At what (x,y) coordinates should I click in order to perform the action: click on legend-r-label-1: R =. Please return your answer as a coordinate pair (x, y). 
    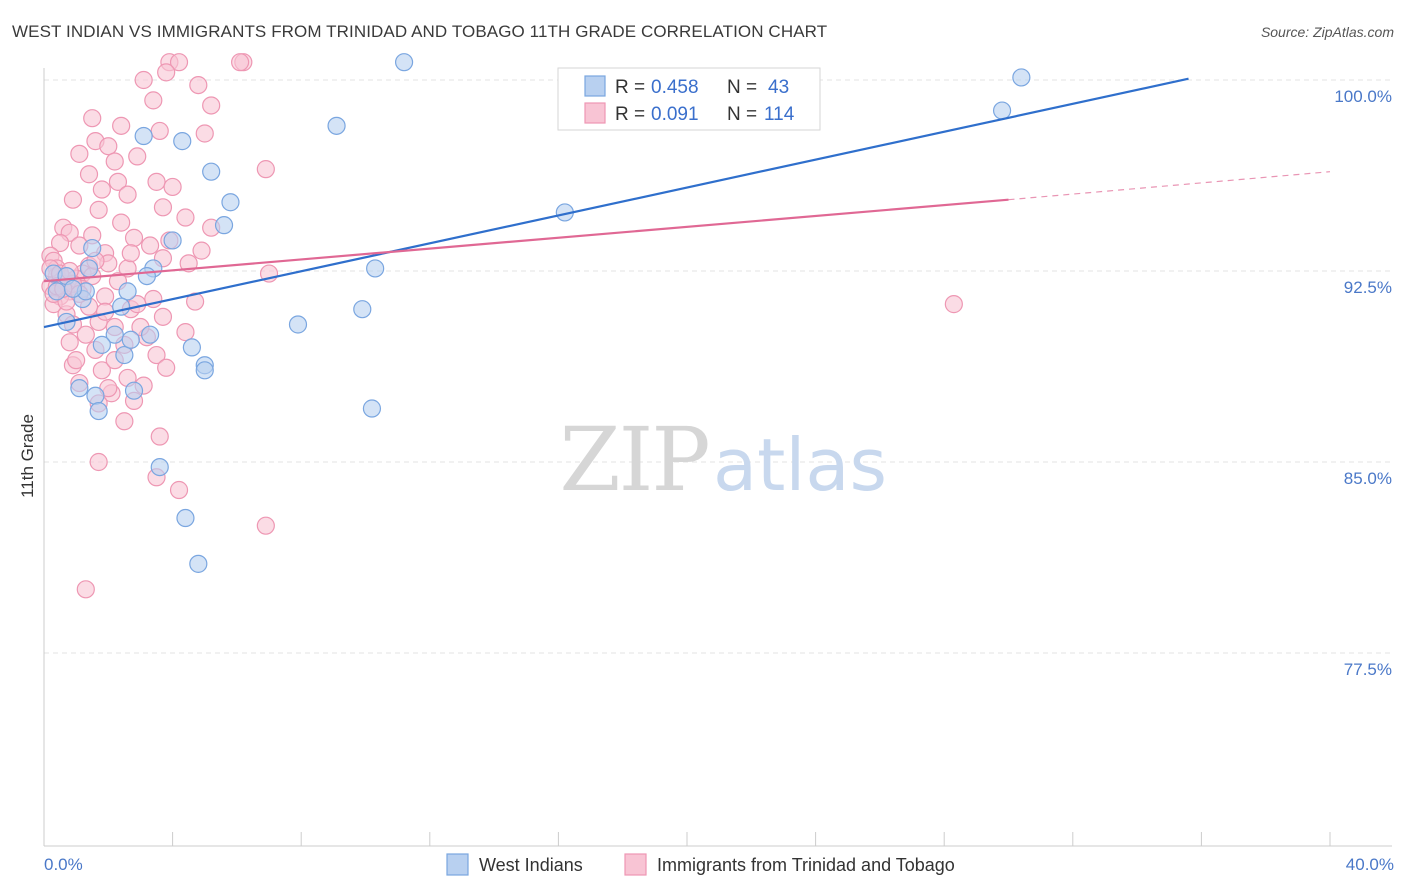
    Looking at the image, I should click on (630, 87).